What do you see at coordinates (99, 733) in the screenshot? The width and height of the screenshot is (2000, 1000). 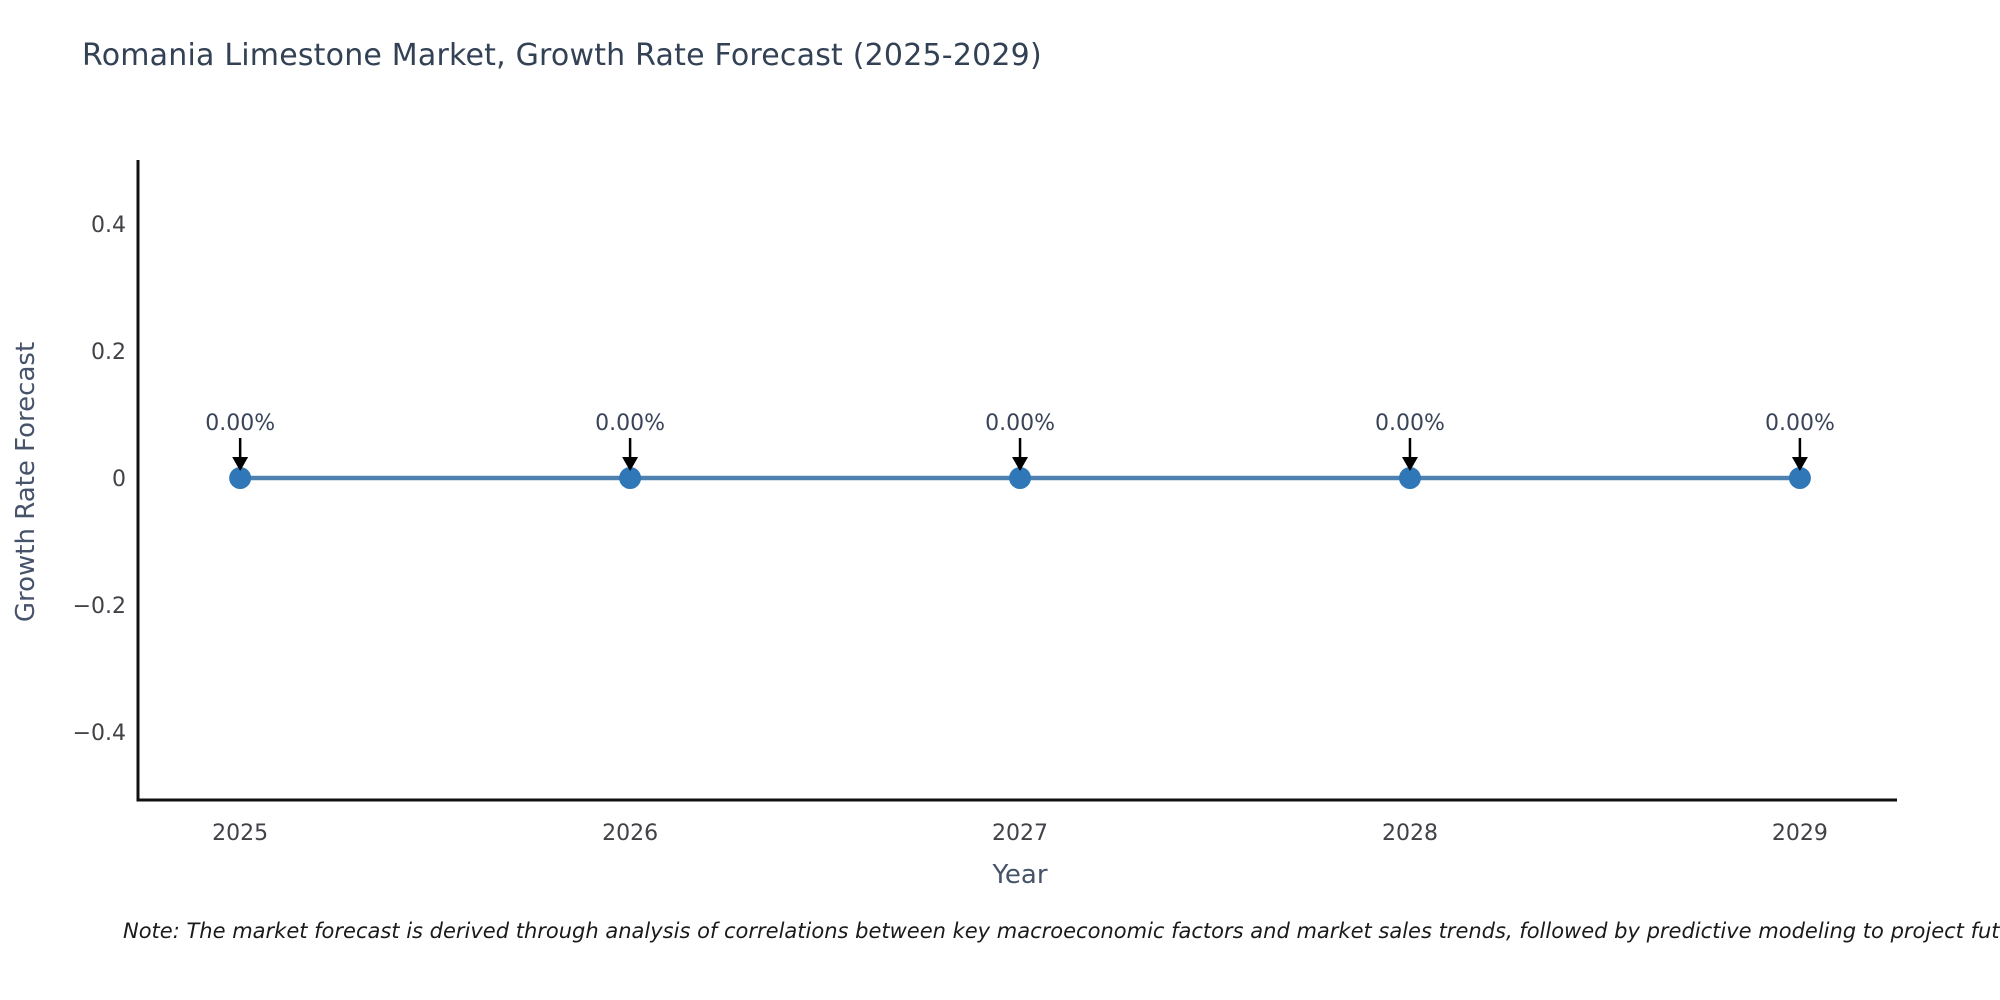 I see `y-tick-label: −0.4` at bounding box center [99, 733].